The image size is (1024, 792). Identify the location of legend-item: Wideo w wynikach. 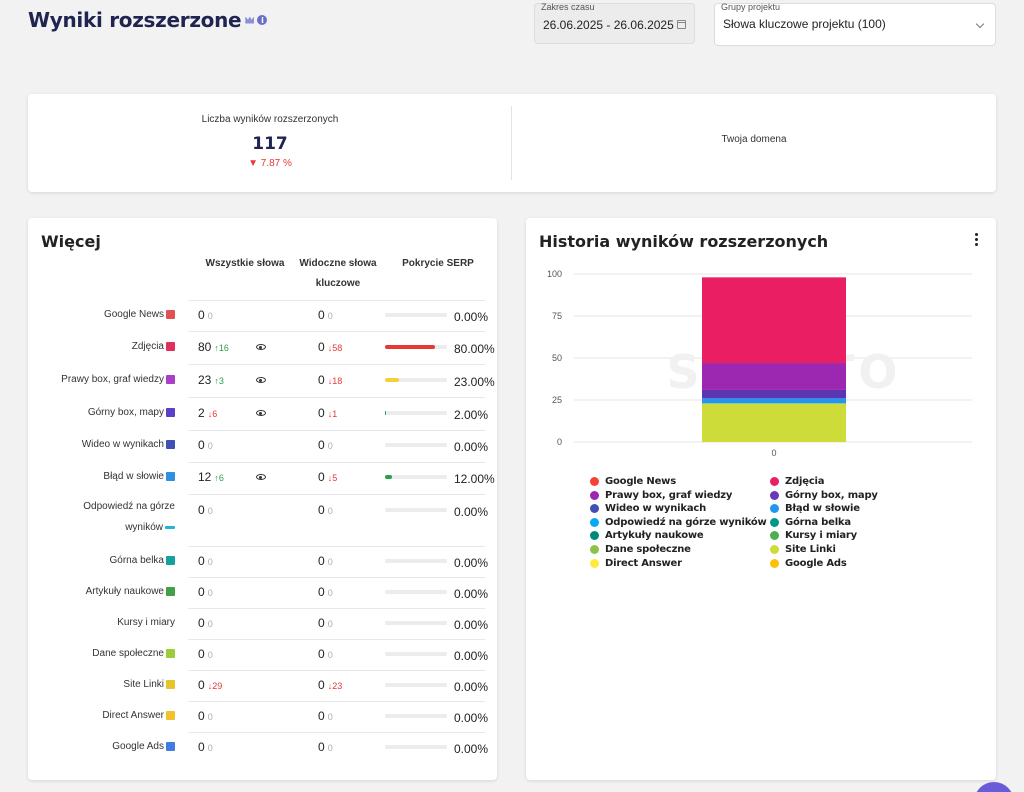
(648, 508).